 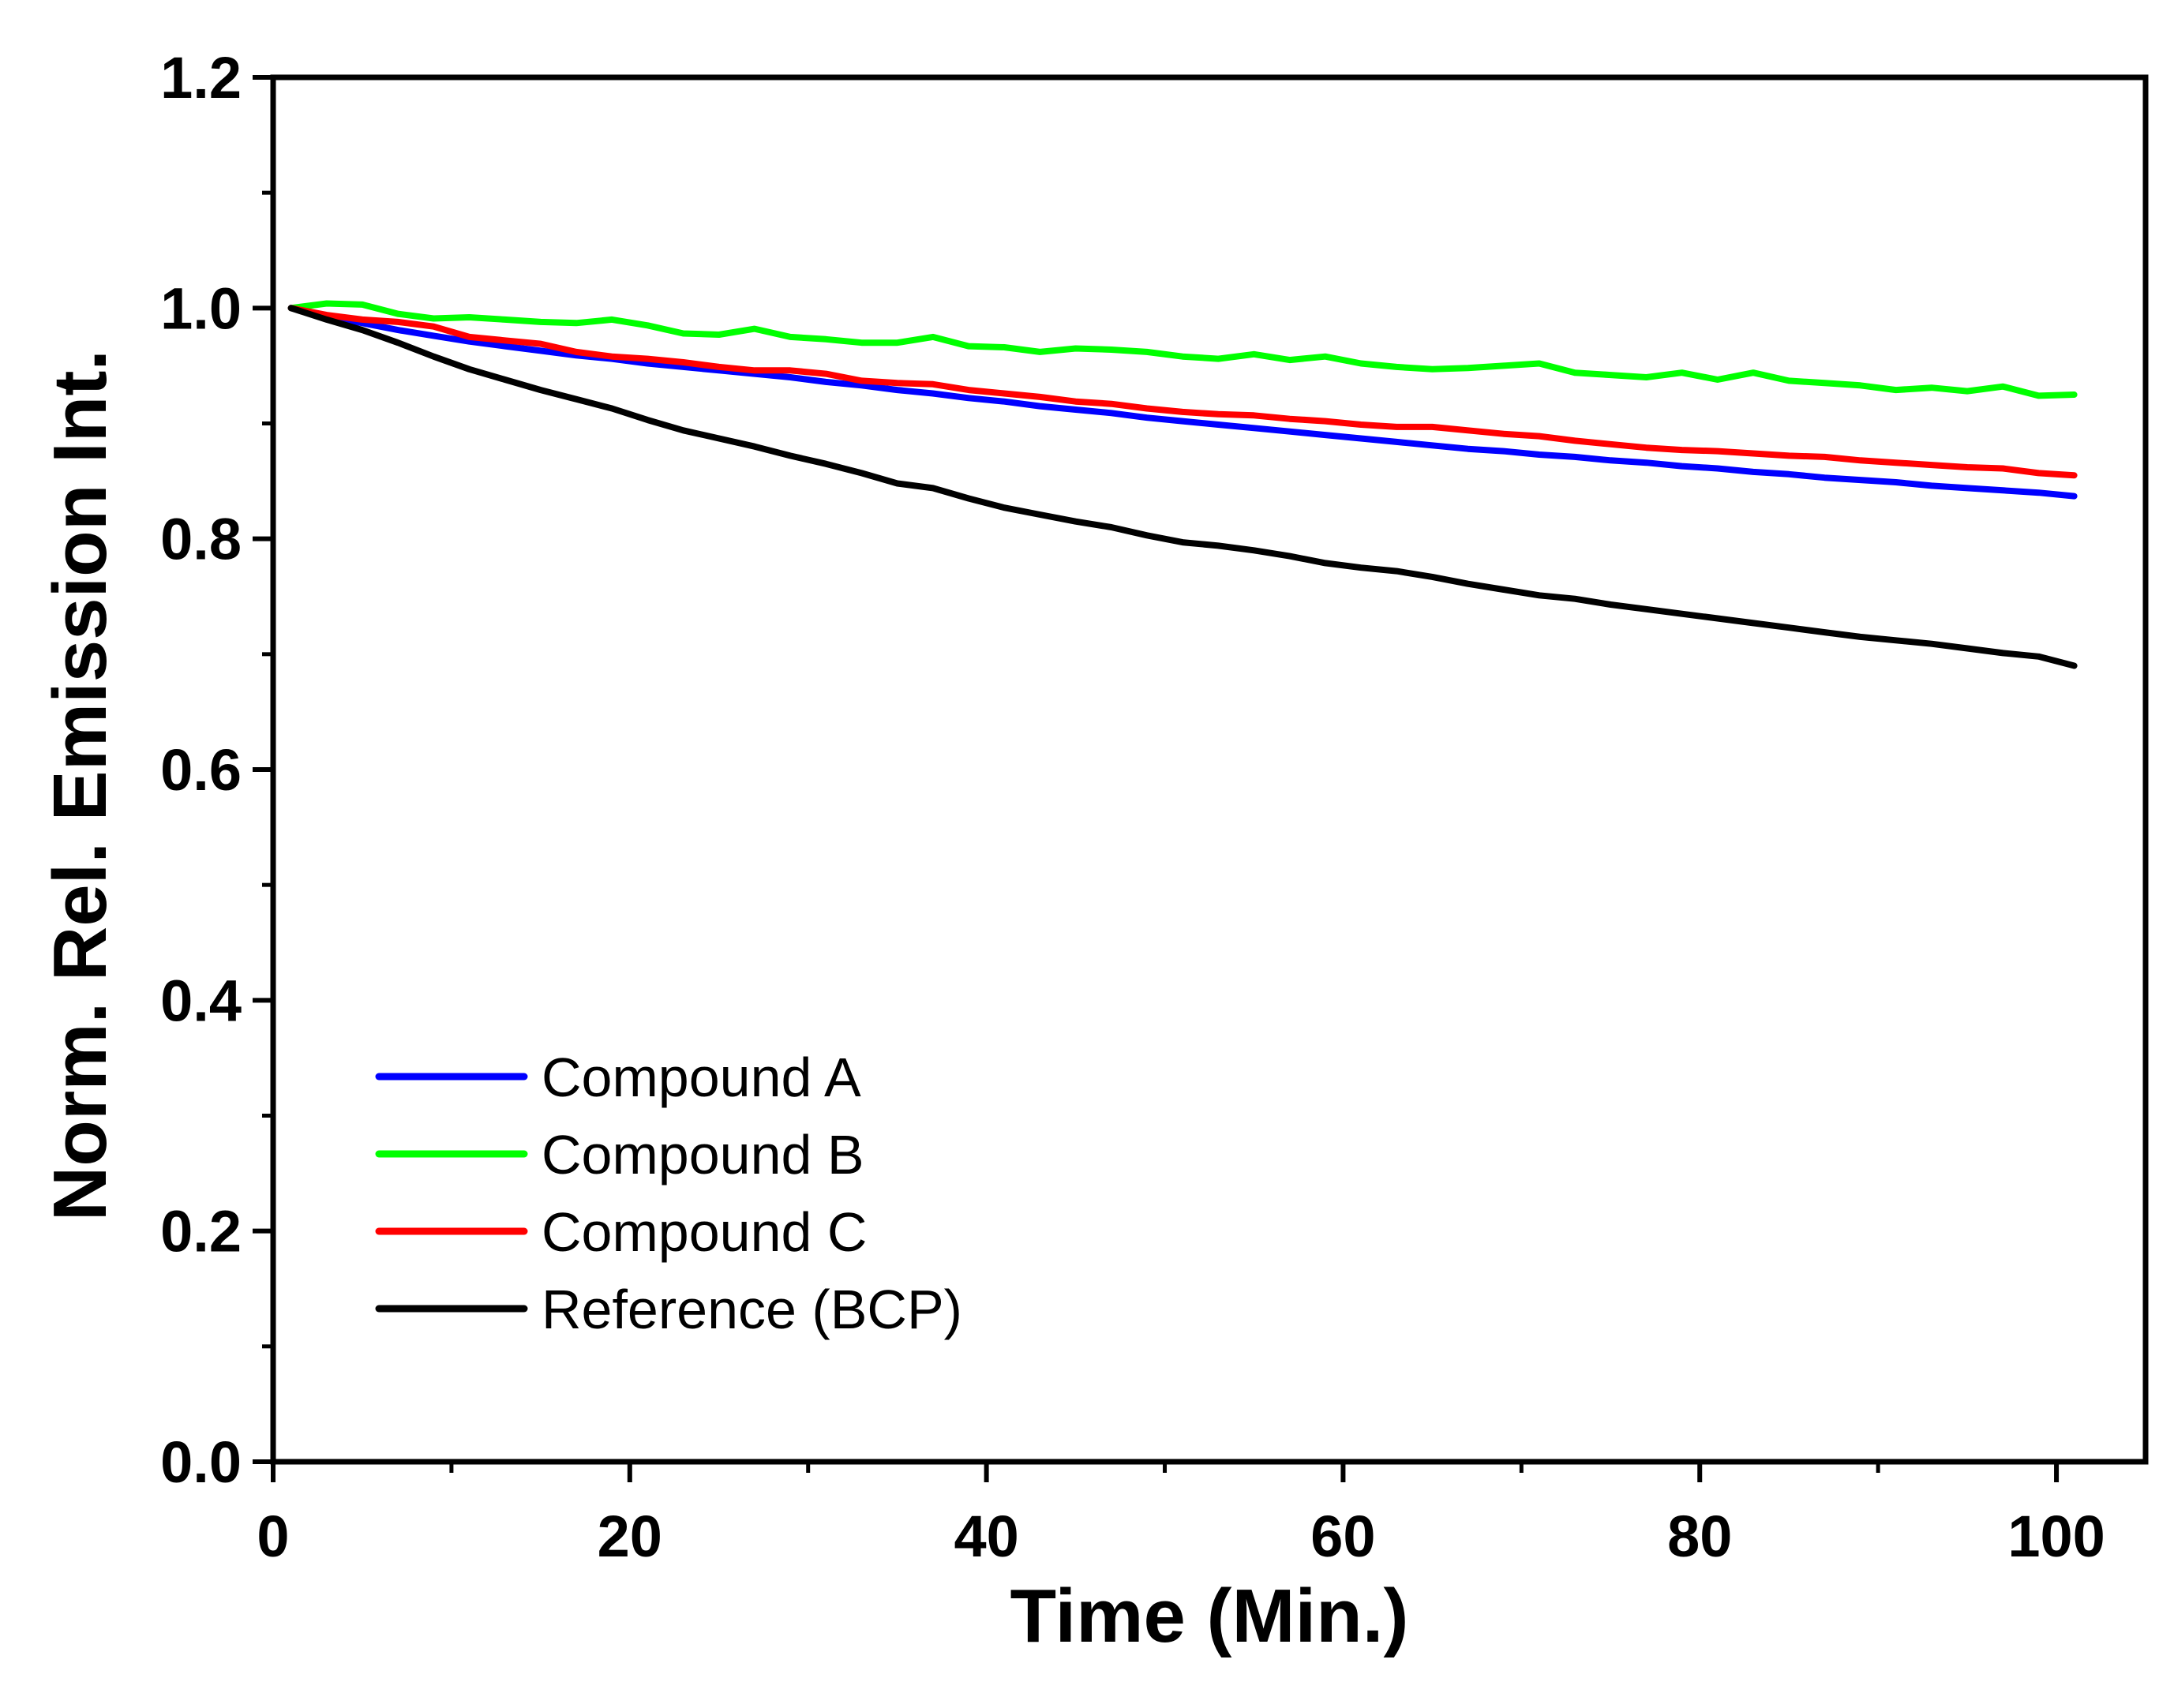 What do you see at coordinates (201, 1000) in the screenshot?
I see `y-tick-label: 0.4` at bounding box center [201, 1000].